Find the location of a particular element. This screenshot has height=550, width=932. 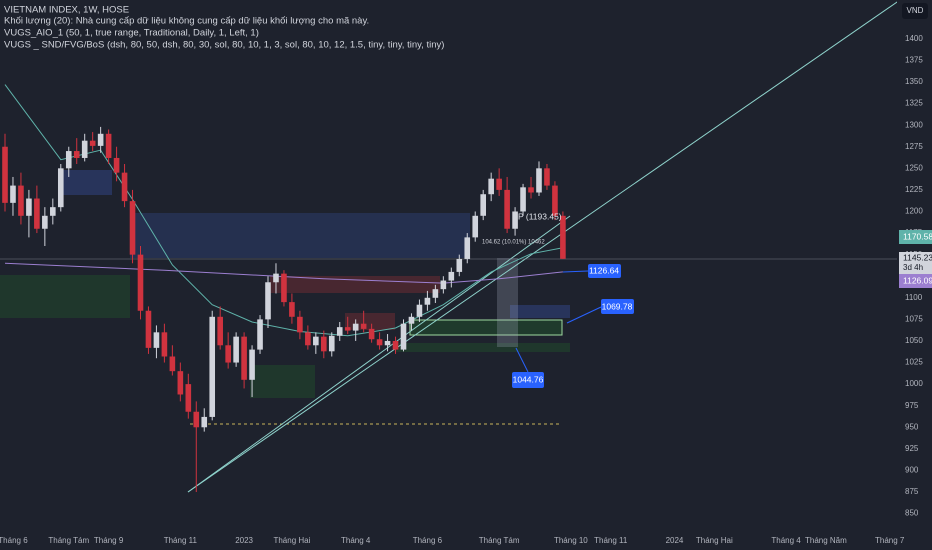

y-tick-label: 1275 is located at coordinates (914, 146).